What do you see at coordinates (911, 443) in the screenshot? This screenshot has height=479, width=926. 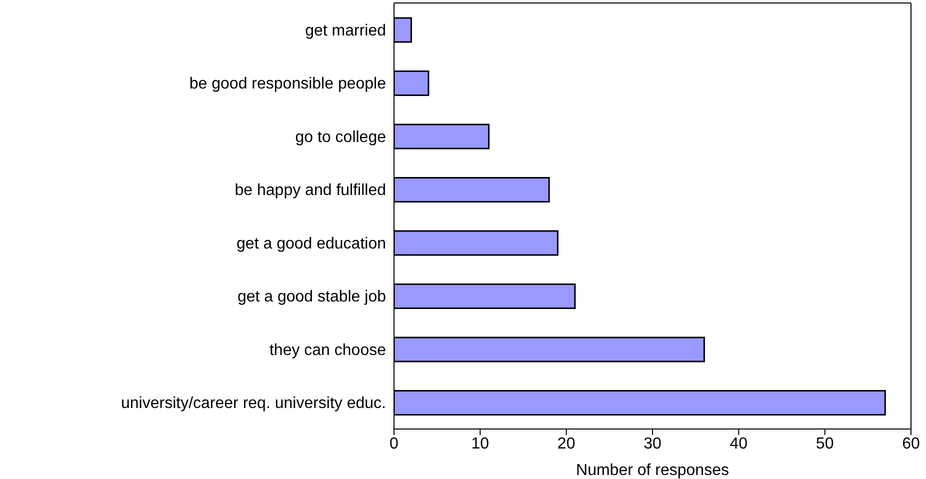 I see `x-tick-label: 60` at bounding box center [911, 443].